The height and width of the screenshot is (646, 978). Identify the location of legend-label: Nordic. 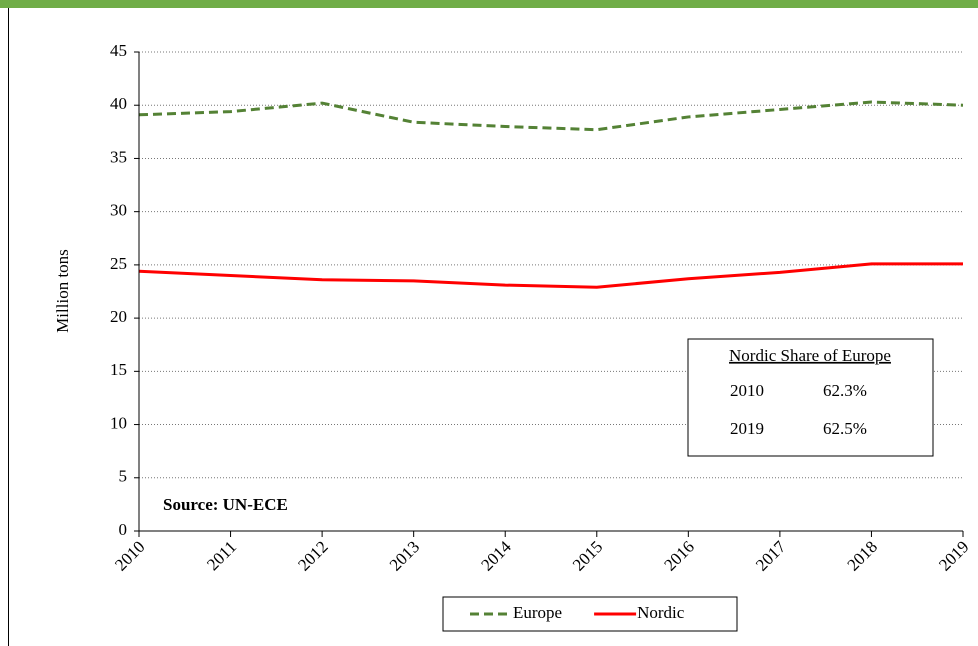
(661, 612).